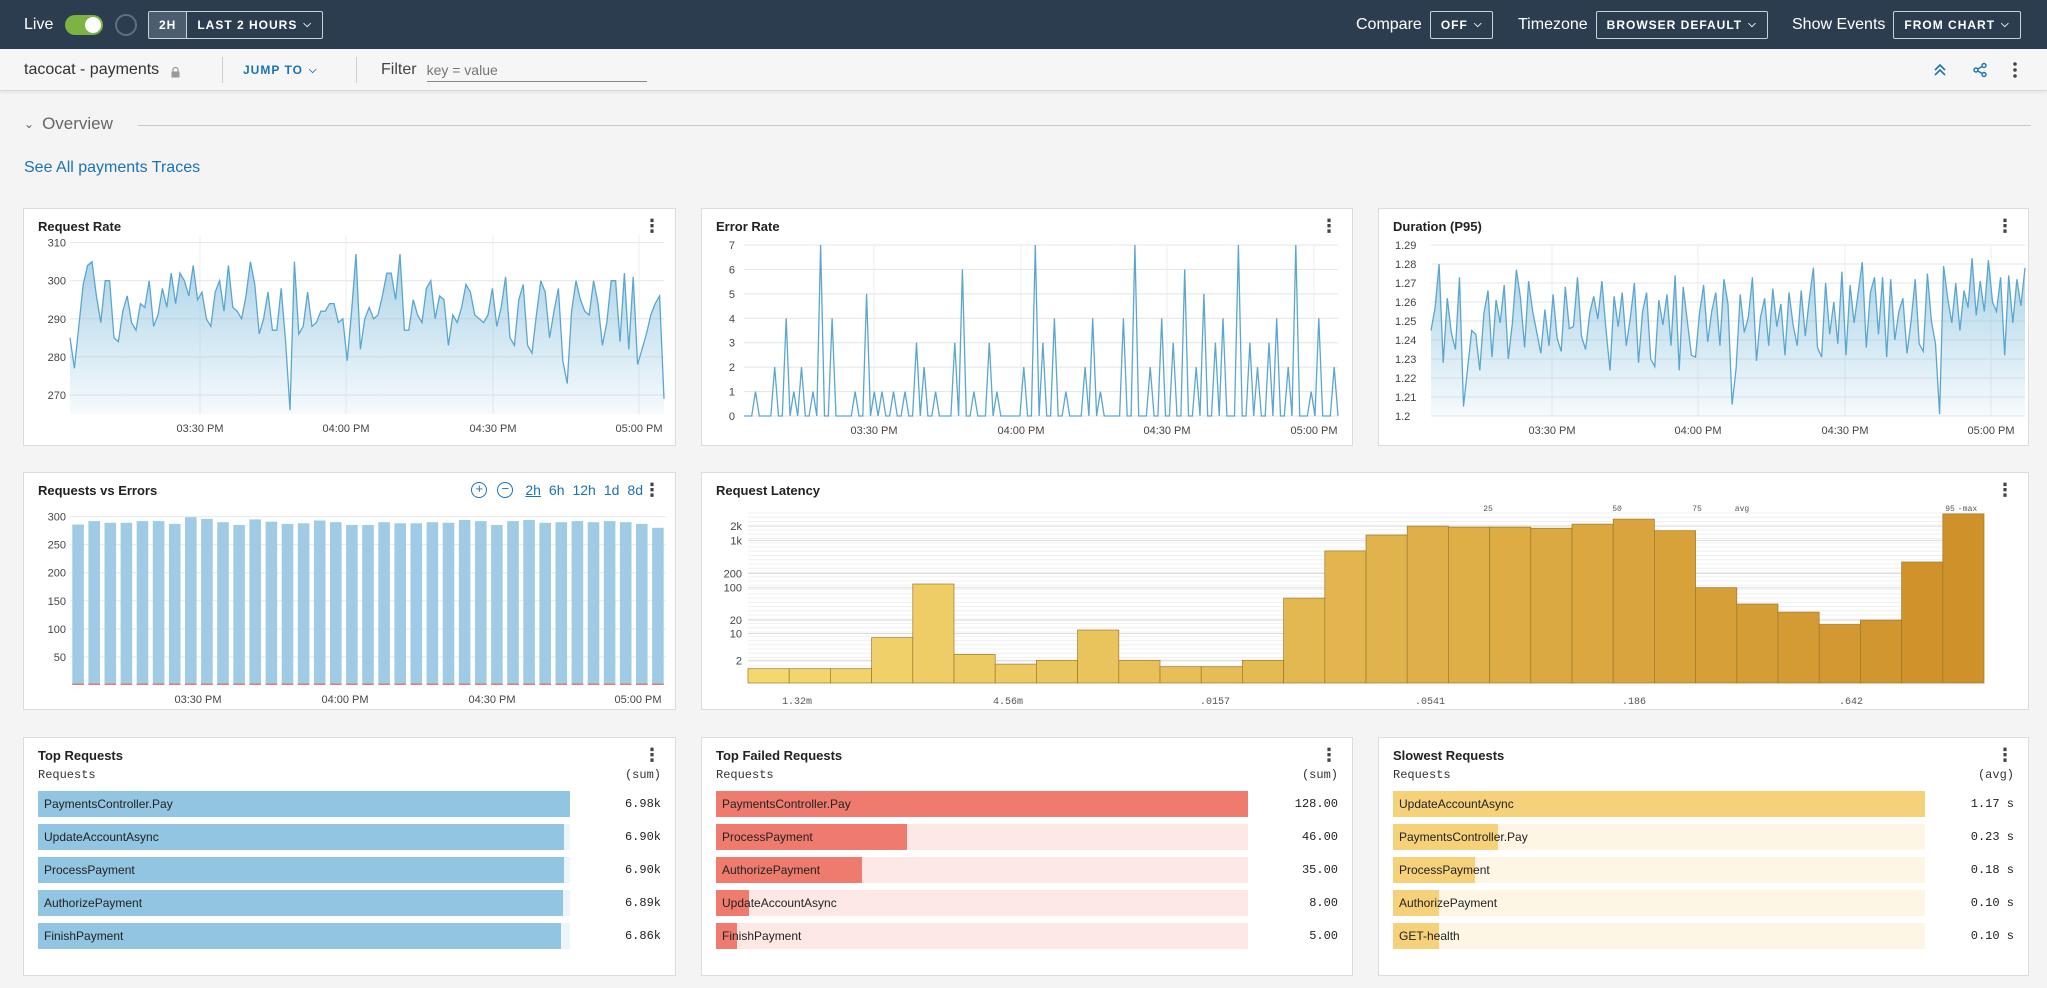  I want to click on table-row: AuthorizePayment 6.89k, so click(349, 903).